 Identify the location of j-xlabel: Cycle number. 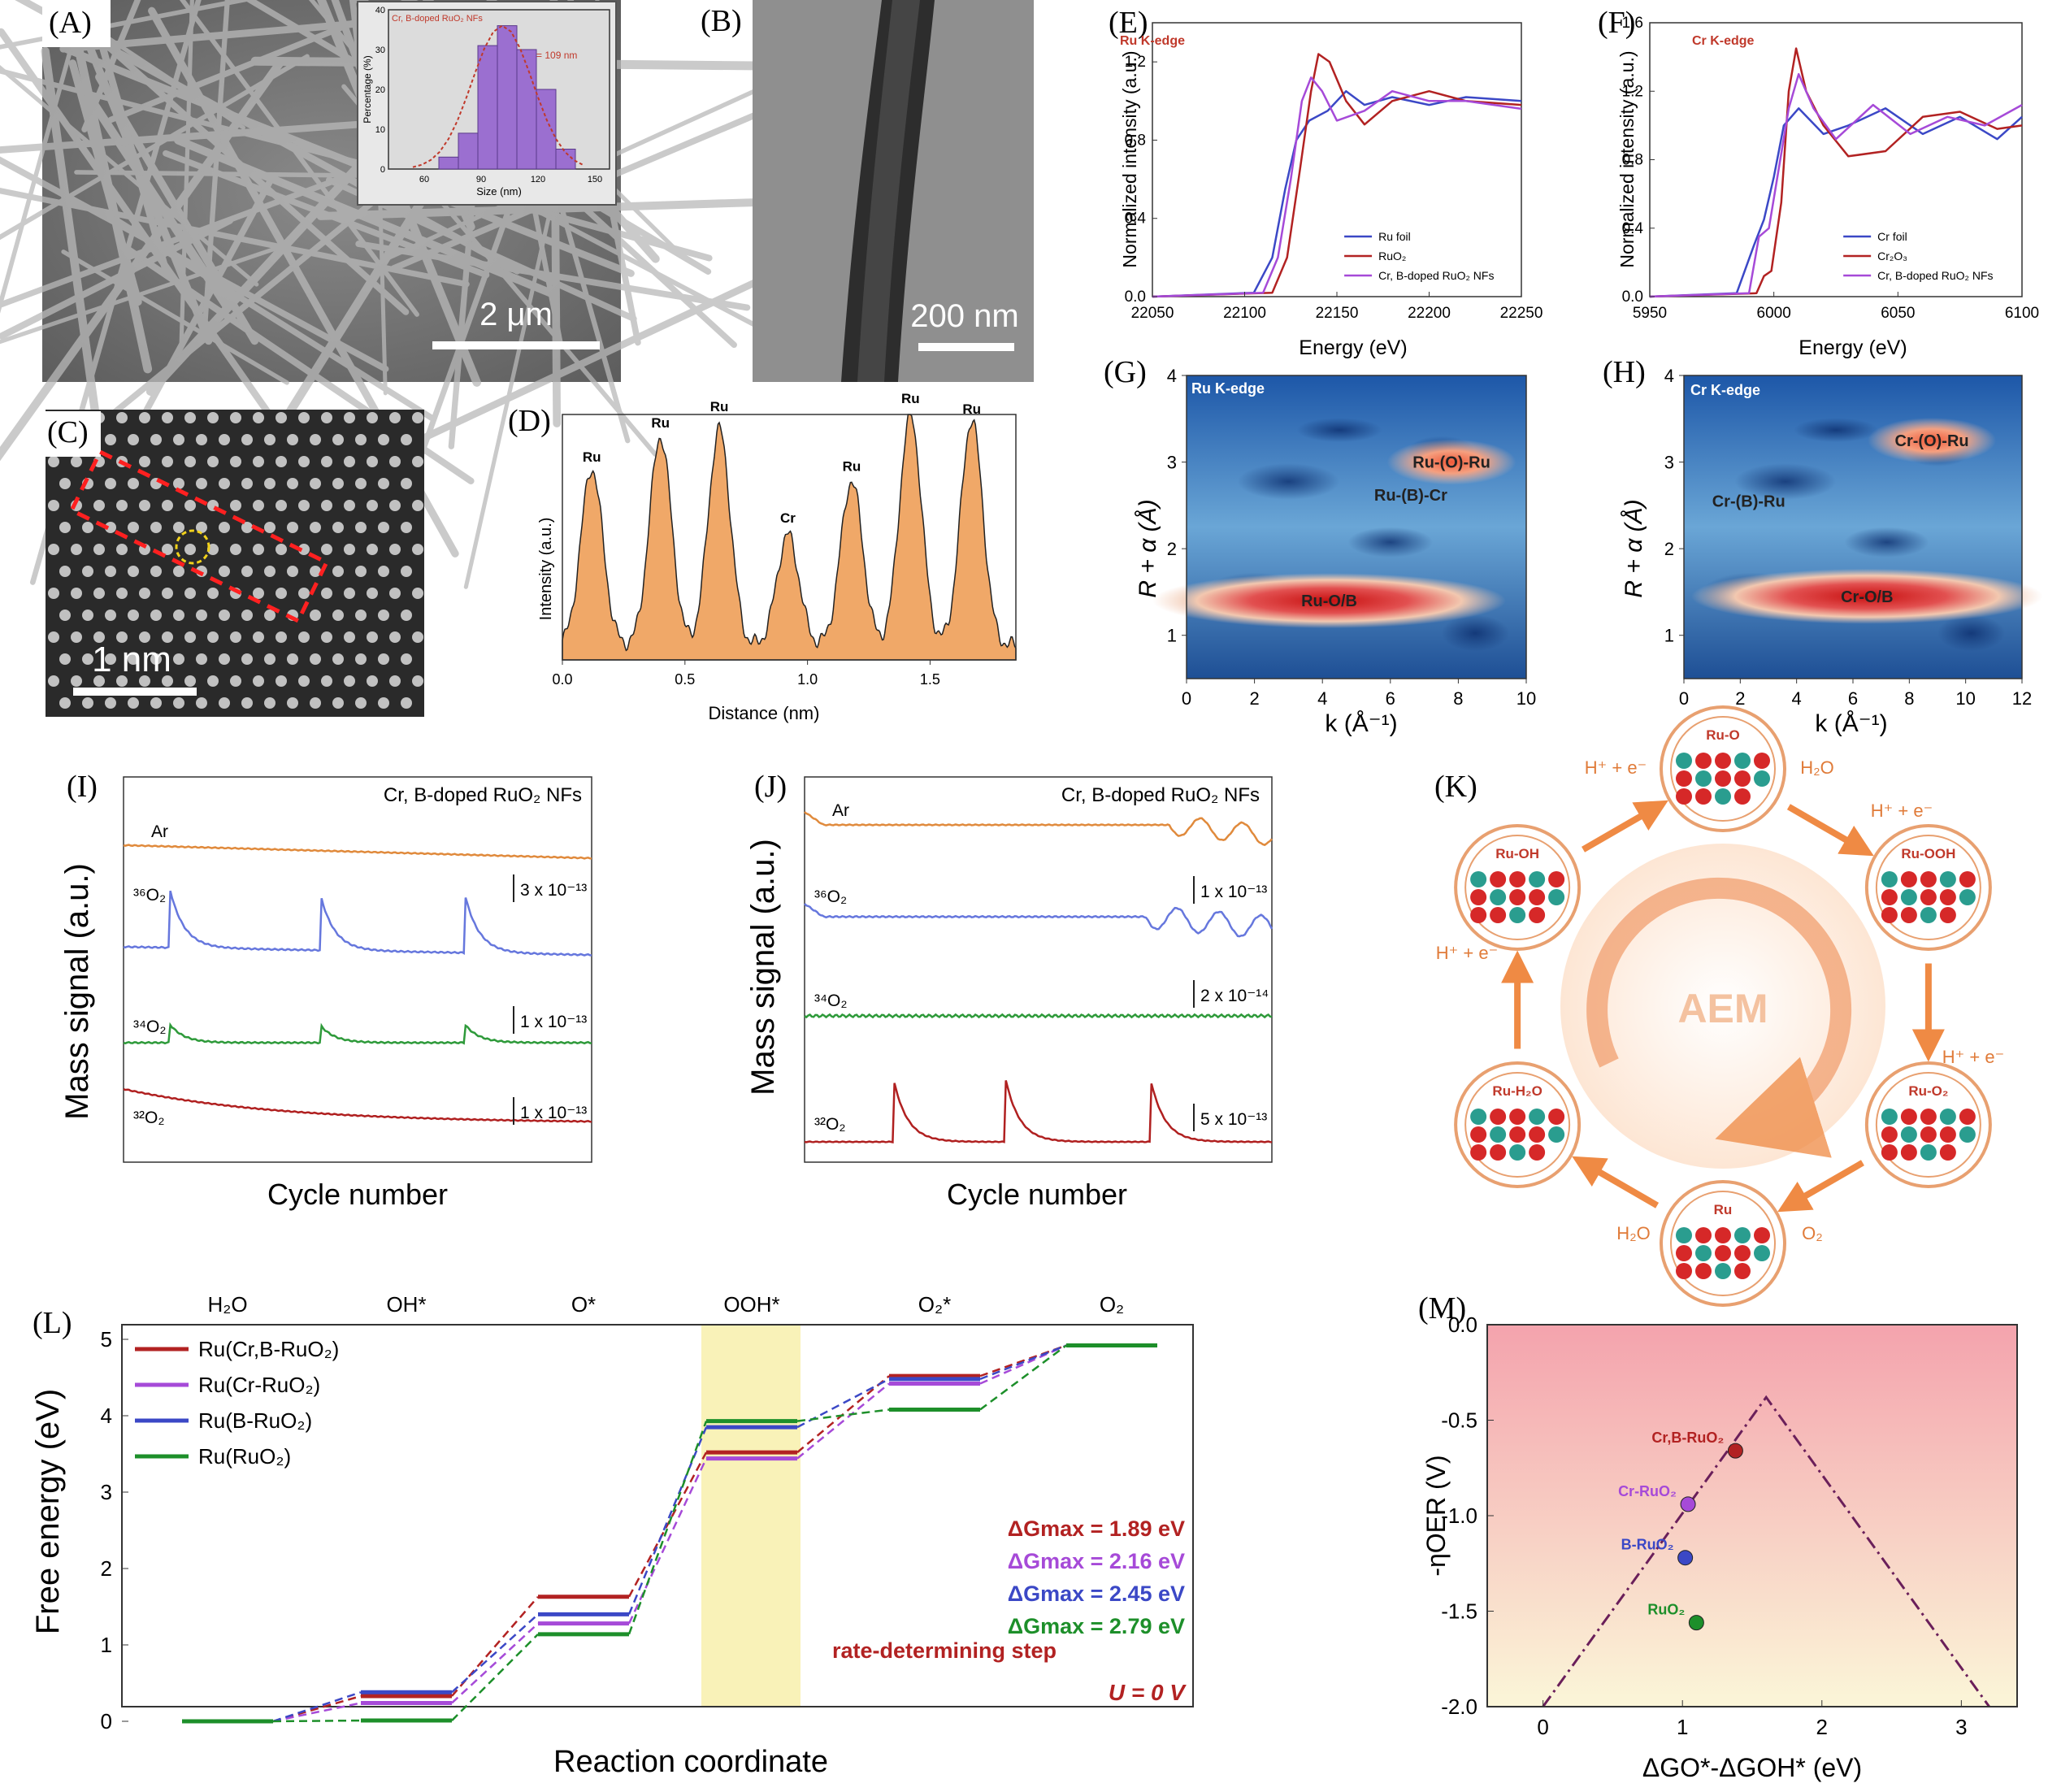
(1037, 1194).